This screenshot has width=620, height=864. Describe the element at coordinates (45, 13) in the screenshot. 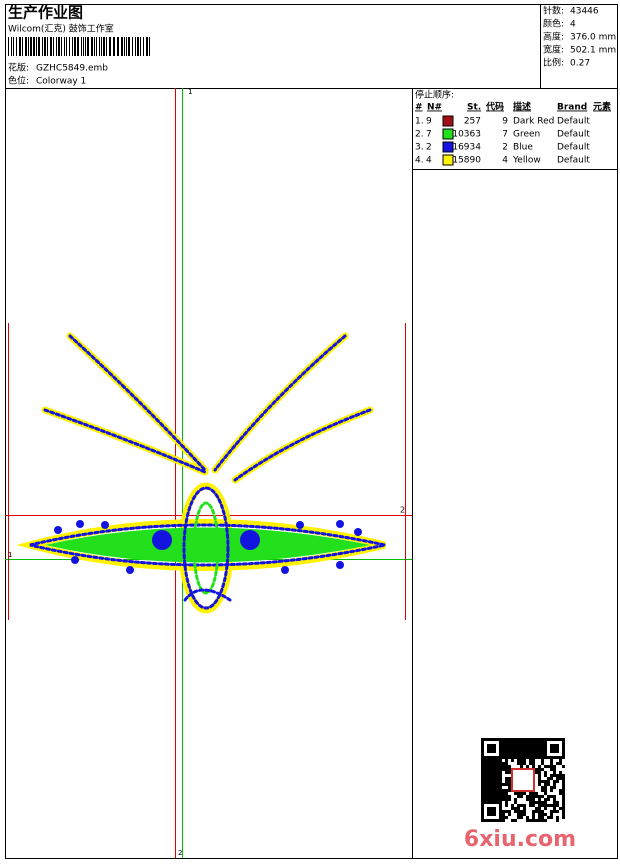

I see `title: 生产作业图` at that location.